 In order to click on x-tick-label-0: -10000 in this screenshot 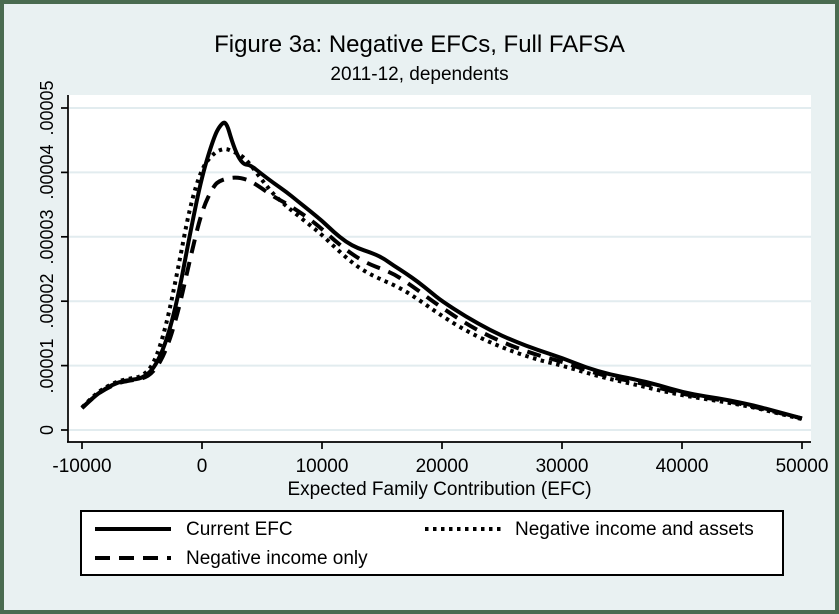, I will do `click(82, 466)`.